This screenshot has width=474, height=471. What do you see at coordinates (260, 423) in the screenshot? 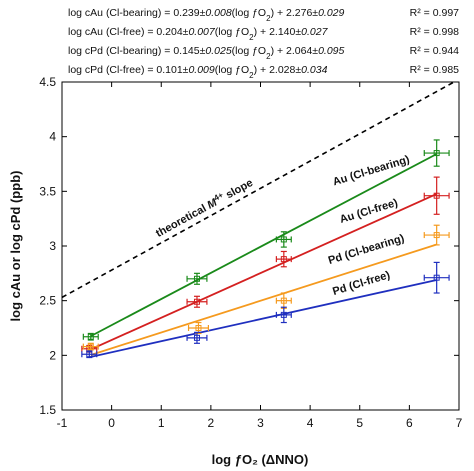
I see `x-tick-label: 3` at bounding box center [260, 423].